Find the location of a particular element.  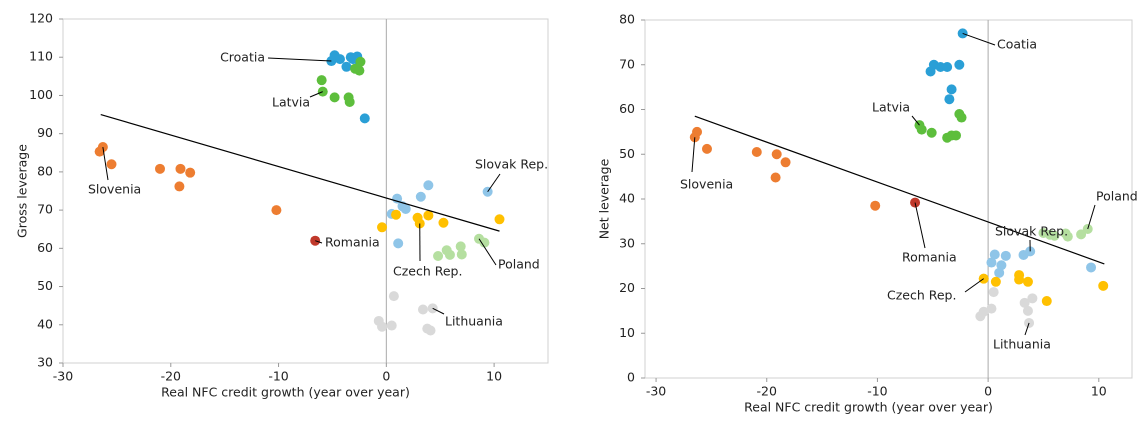

series-label: Coatia is located at coordinates (1017, 44).